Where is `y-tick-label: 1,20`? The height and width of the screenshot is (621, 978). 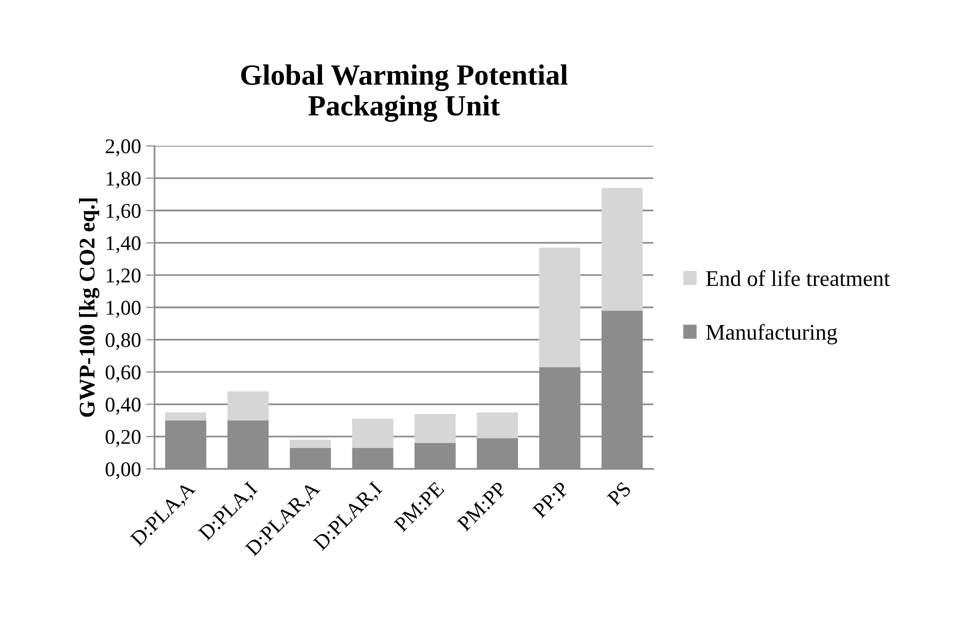
y-tick-label: 1,20 is located at coordinates (123, 277).